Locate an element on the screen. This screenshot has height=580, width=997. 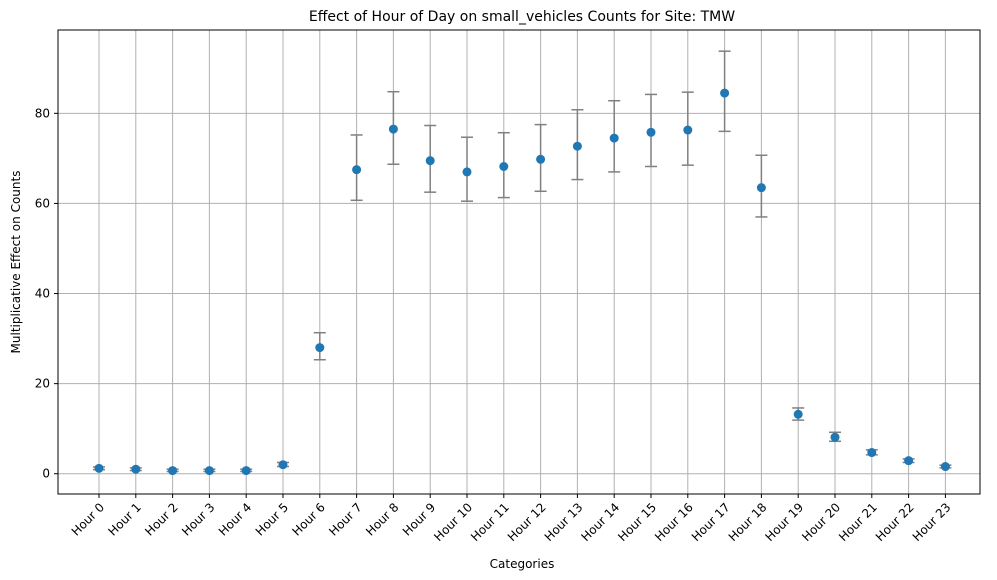
y-tick-label: 20 is located at coordinates (42, 384).